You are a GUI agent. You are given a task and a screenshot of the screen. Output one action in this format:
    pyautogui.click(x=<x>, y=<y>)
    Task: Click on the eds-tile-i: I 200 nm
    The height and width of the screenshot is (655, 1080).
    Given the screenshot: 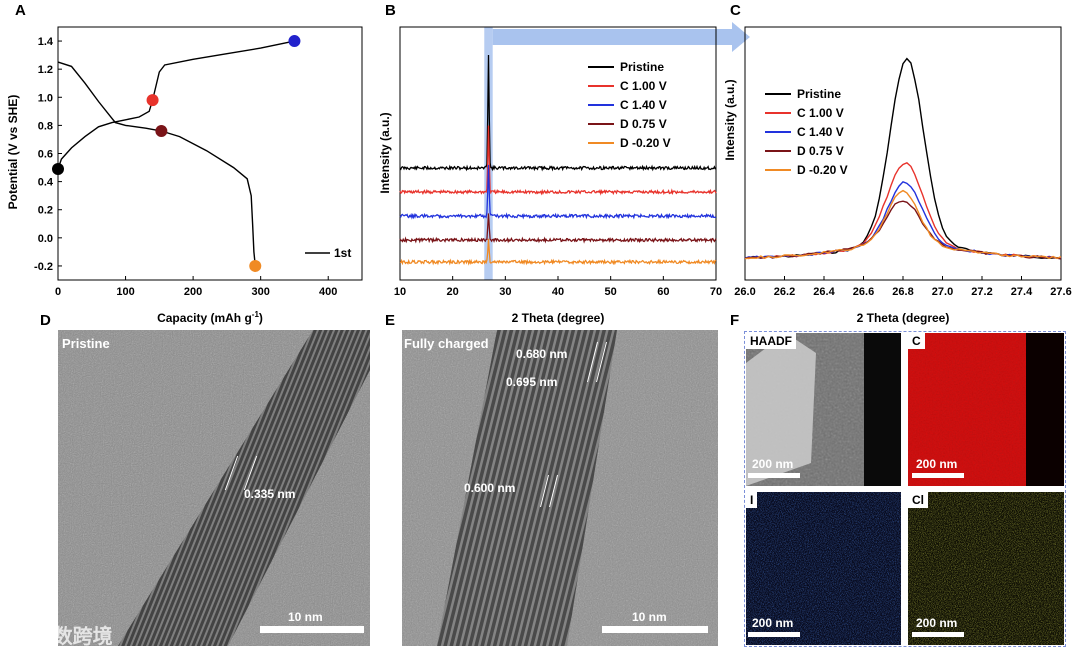 What is the action you would take?
    pyautogui.click(x=823, y=568)
    